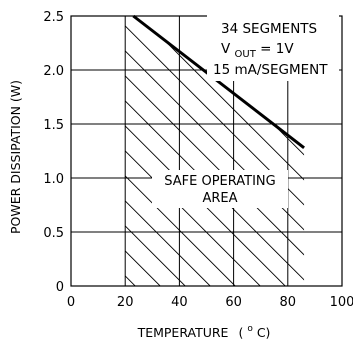  Describe the element at coordinates (240, 332) in the screenshot. I see `x-axis-unit-open: (` at that location.